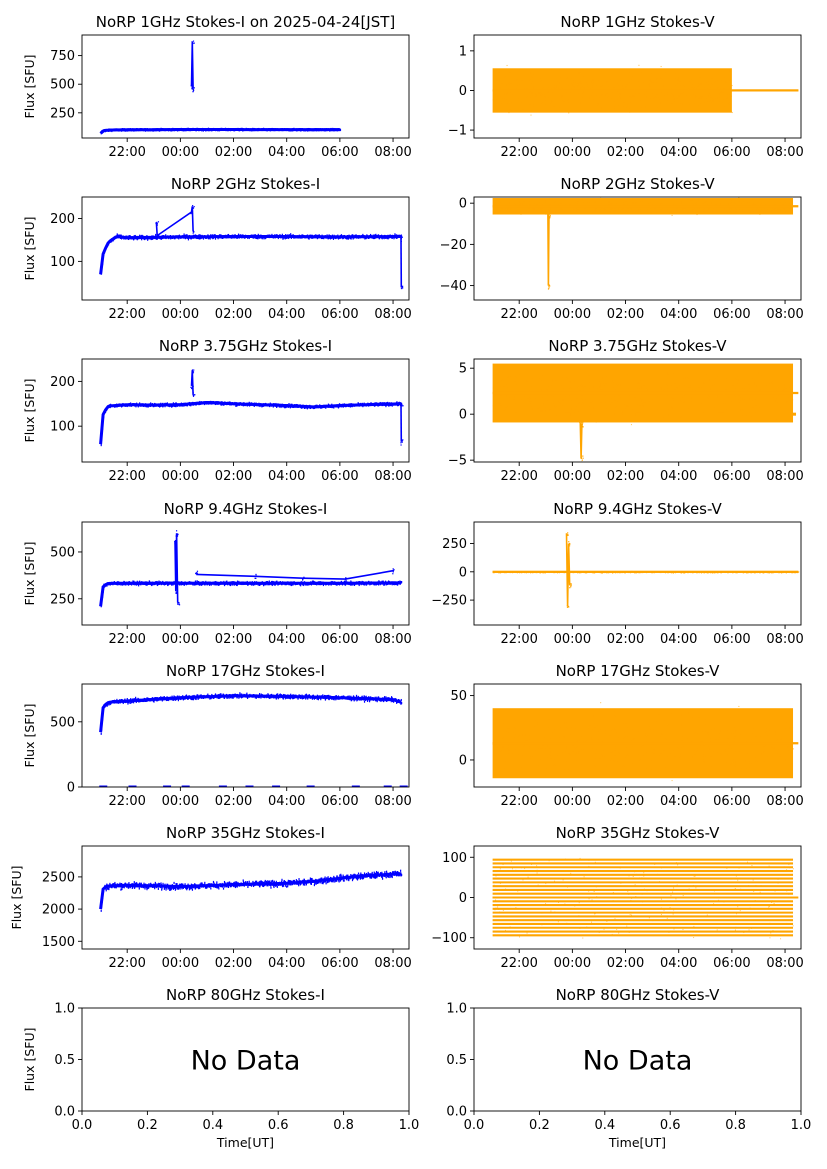 Image resolution: width=827 pixels, height=1169 pixels. Describe the element at coordinates (192, 382) in the screenshot. I see `series-burst` at that location.